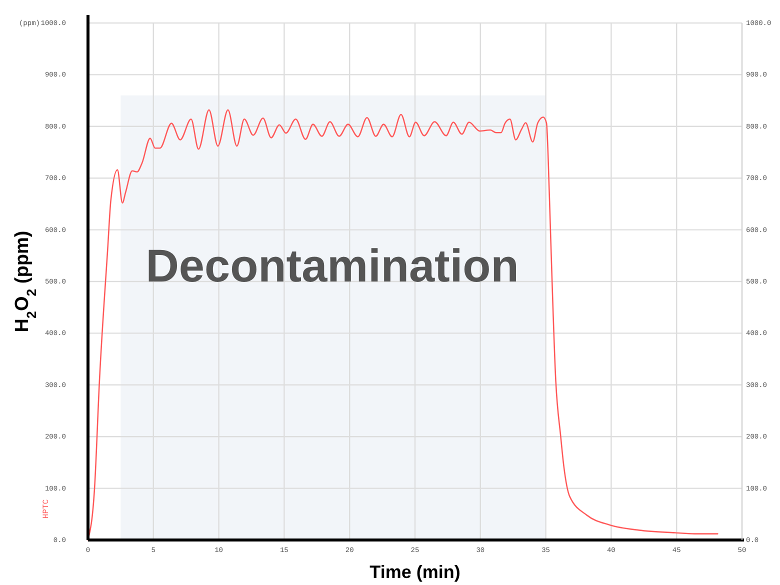 The image size is (780, 585). What do you see at coordinates (46, 509) in the screenshot?
I see `text: HPTC` at bounding box center [46, 509].